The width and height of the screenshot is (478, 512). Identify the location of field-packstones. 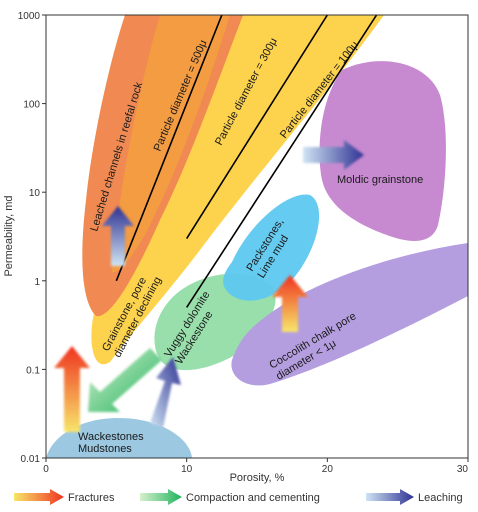
(271, 247).